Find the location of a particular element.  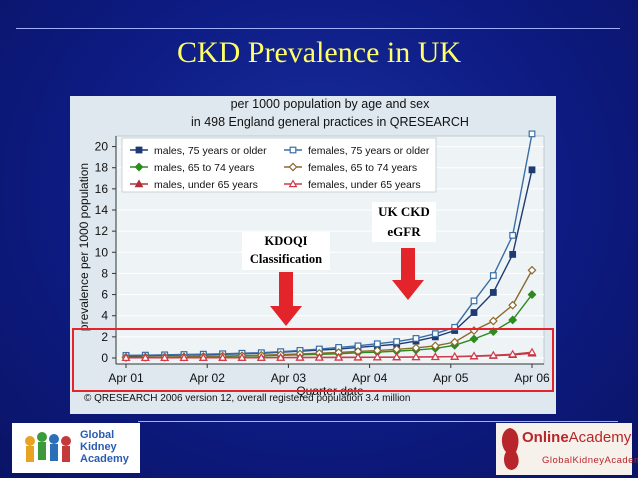

bottom-divider is located at coordinates (378, 421).